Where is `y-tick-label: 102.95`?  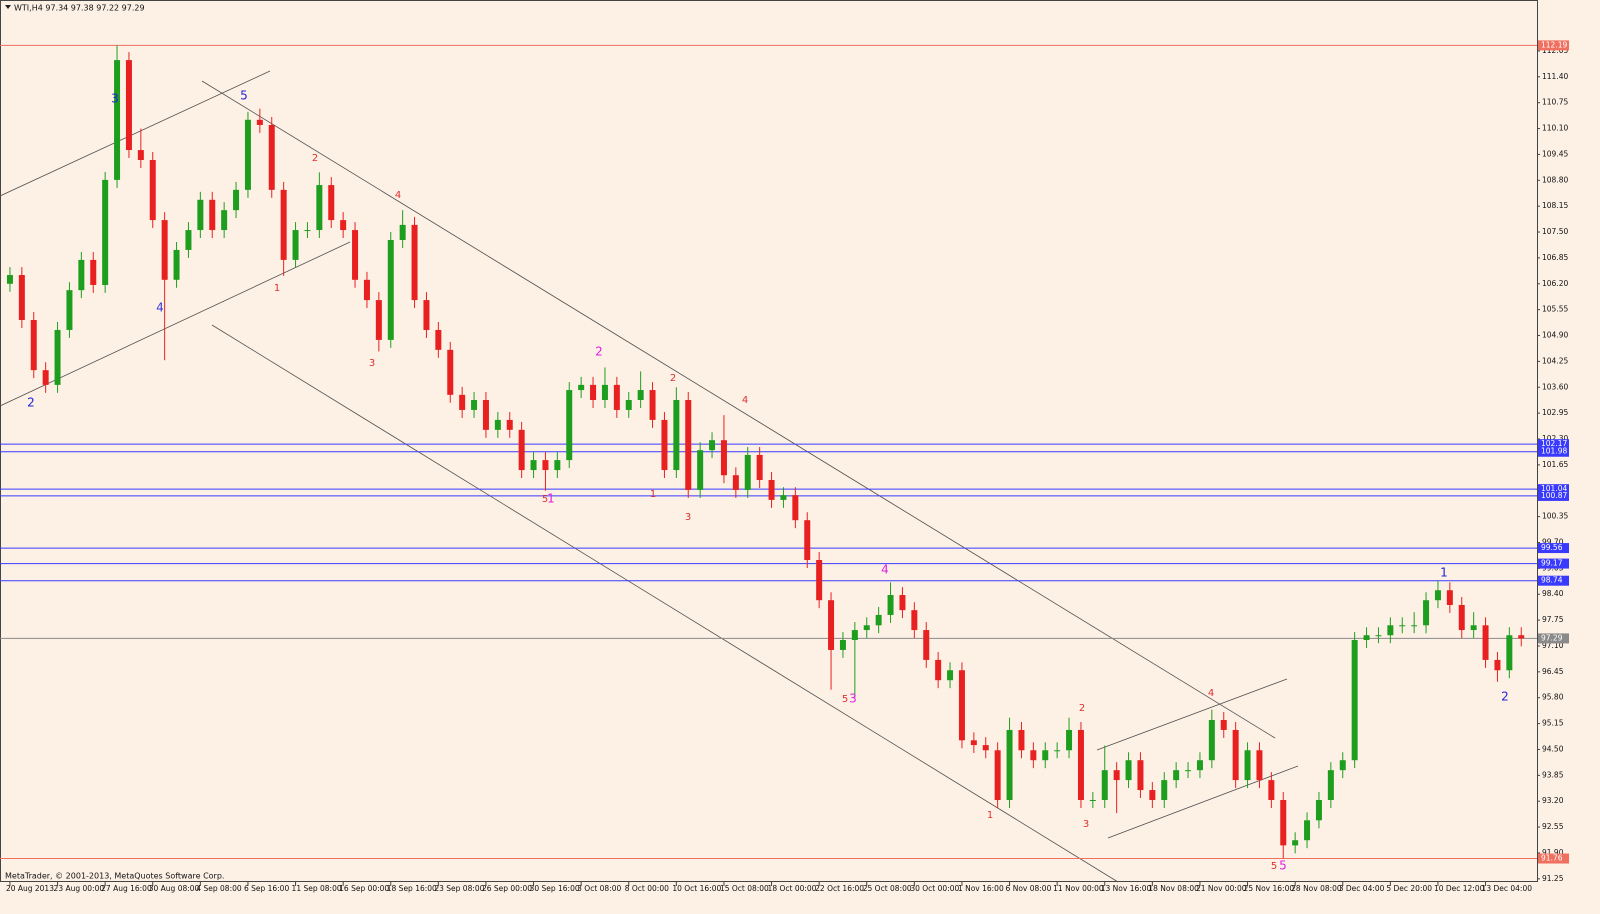
y-tick-label: 102.95 is located at coordinates (1555, 412).